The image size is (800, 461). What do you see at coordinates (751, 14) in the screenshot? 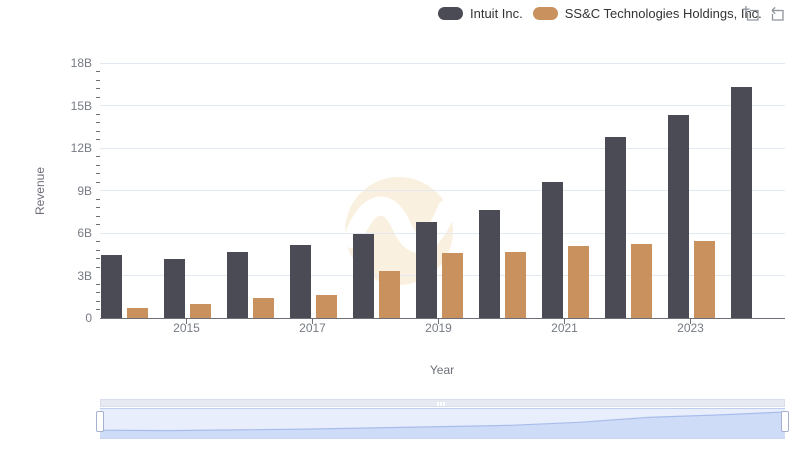
I see `box-zoom-icon` at bounding box center [751, 14].